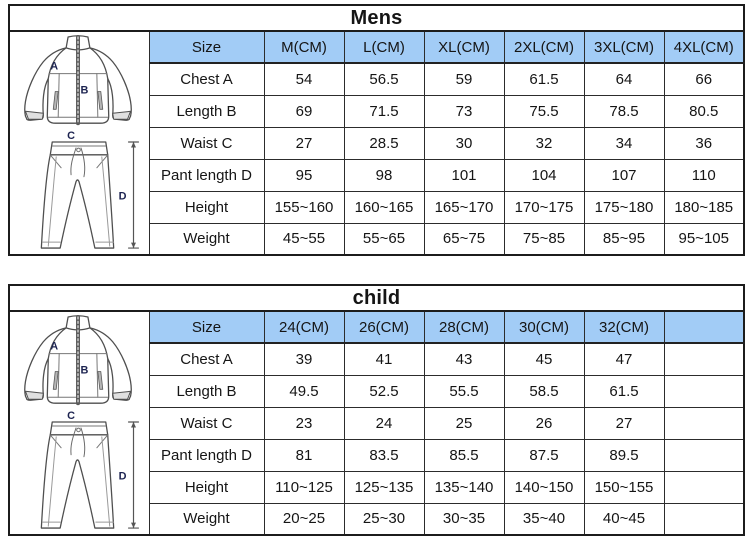 This screenshot has width=750, height=542. Describe the element at coordinates (304, 455) in the screenshot. I see `value-cell: 81` at that location.